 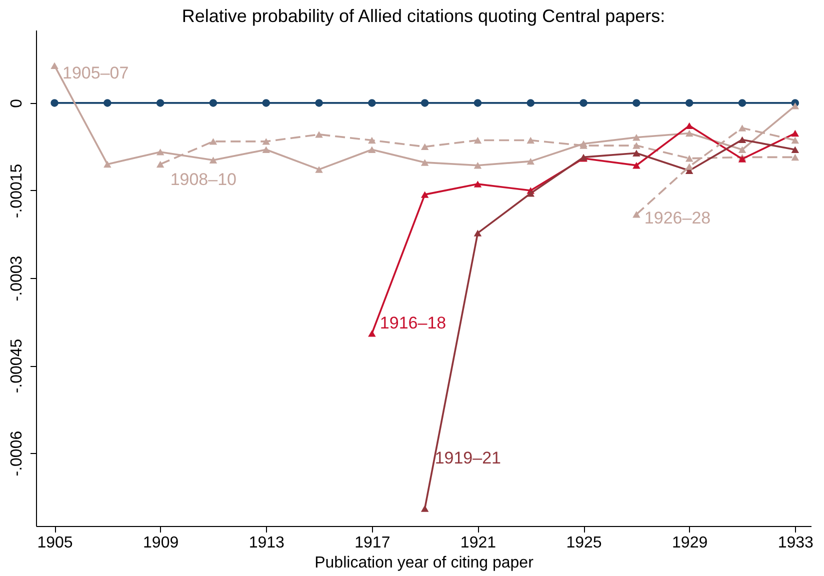 I want to click on chart-title: Relative probability of Allied citations quoting Central papers:, so click(x=424, y=16).